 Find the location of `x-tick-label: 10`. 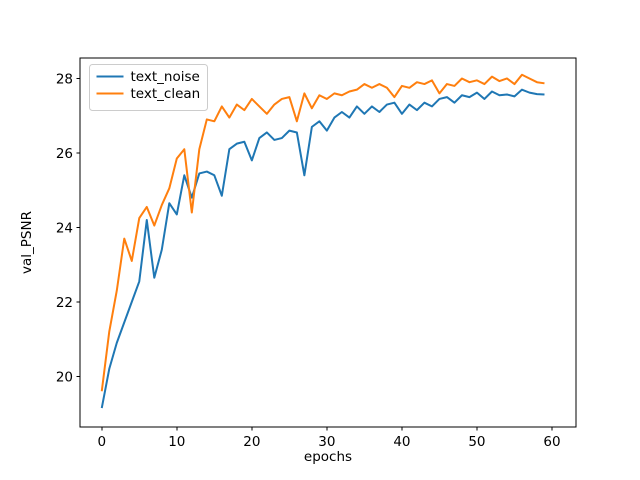

x-tick-label: 10 is located at coordinates (176, 442).